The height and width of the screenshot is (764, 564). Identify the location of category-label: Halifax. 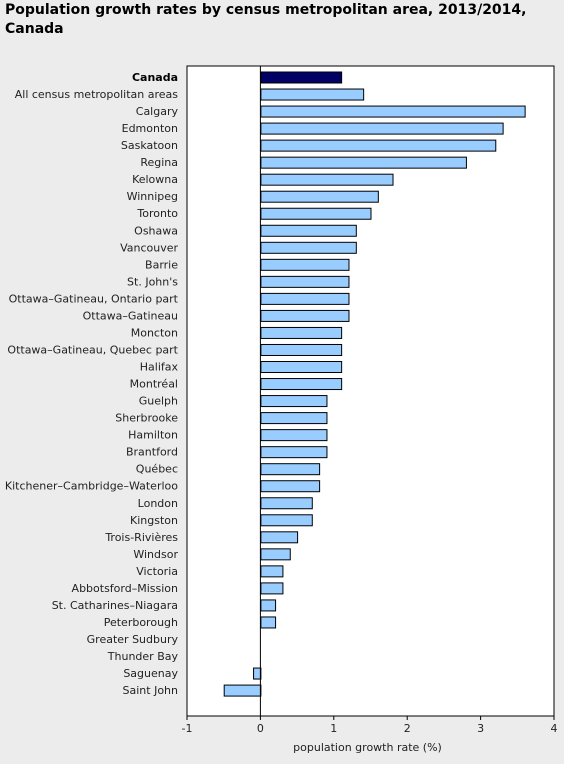
(159, 367).